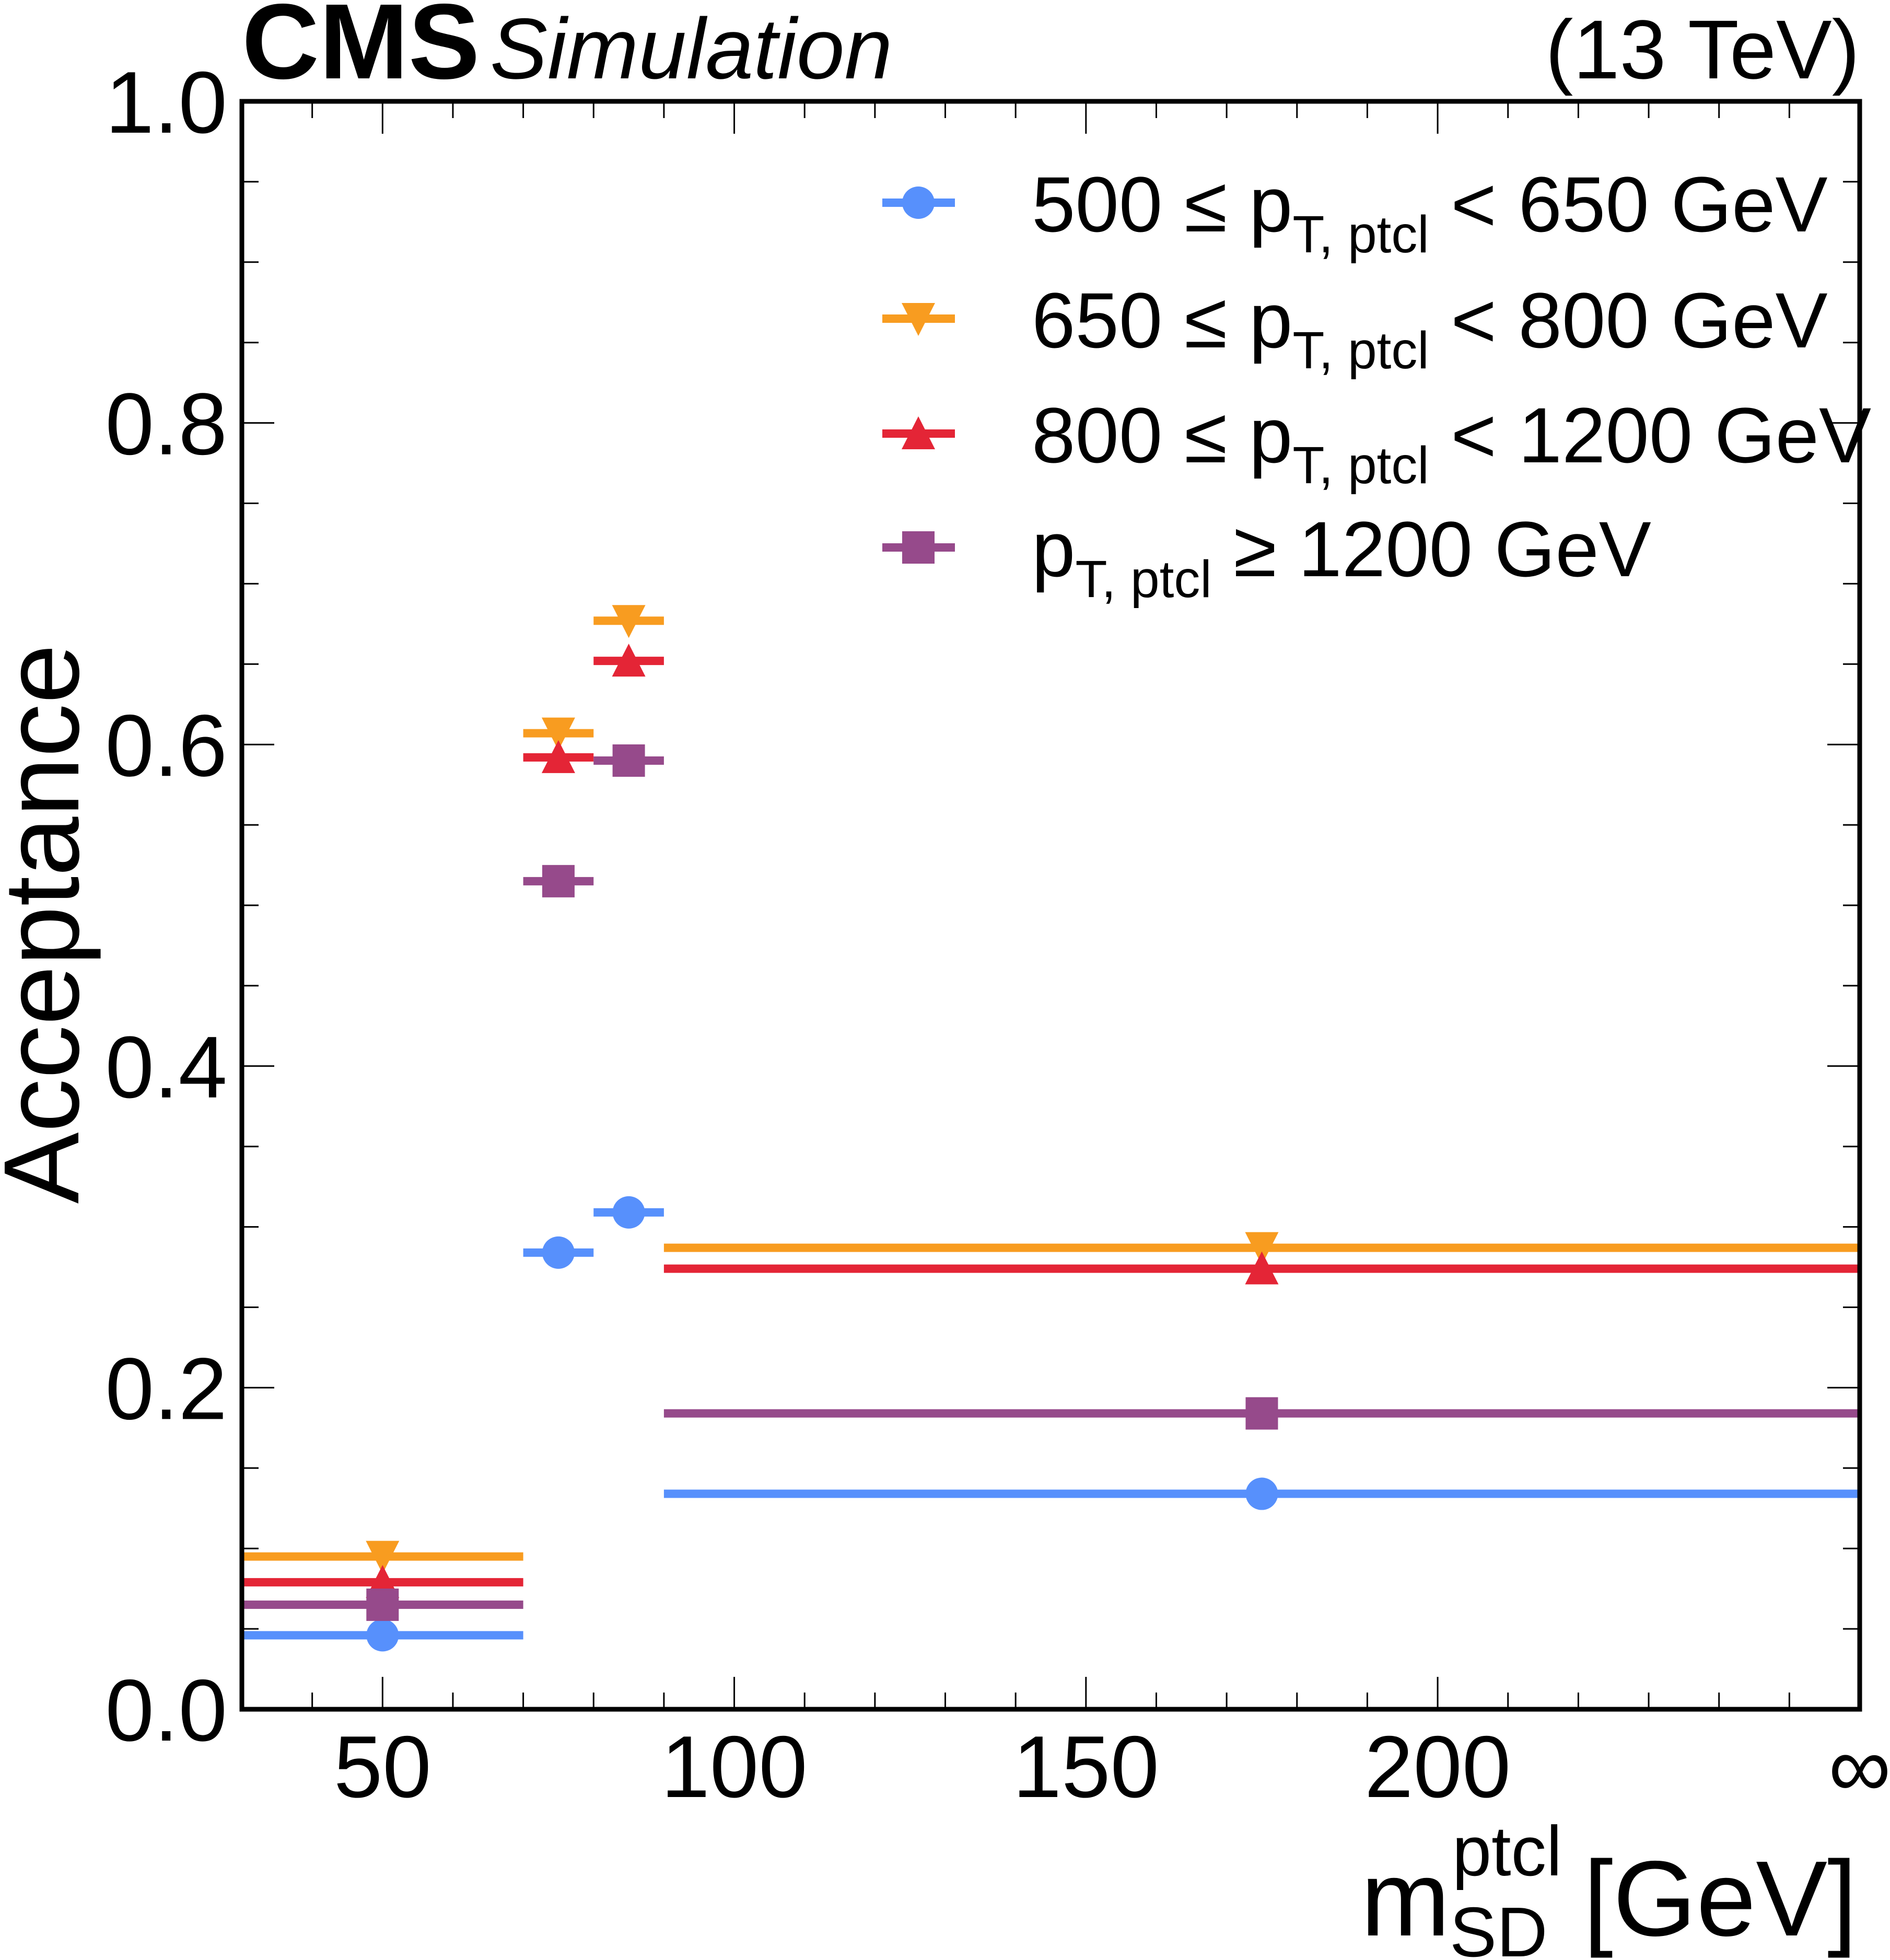 Image resolution: width=1890 pixels, height=1960 pixels. I want to click on legend-label-main: p, so click(1053, 549).